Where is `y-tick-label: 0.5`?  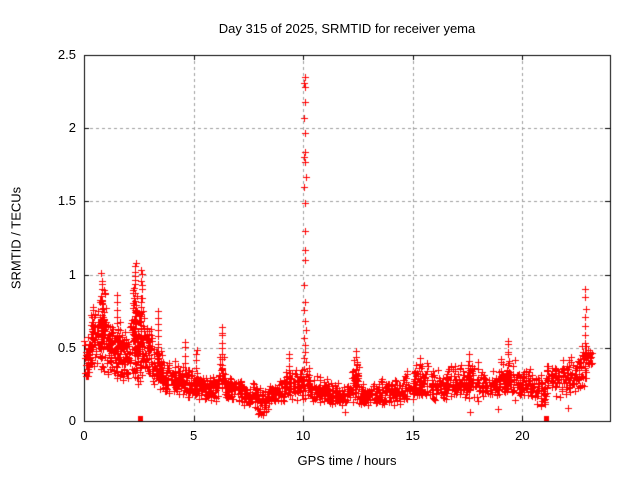 y-tick-label: 0.5 is located at coordinates (66, 347).